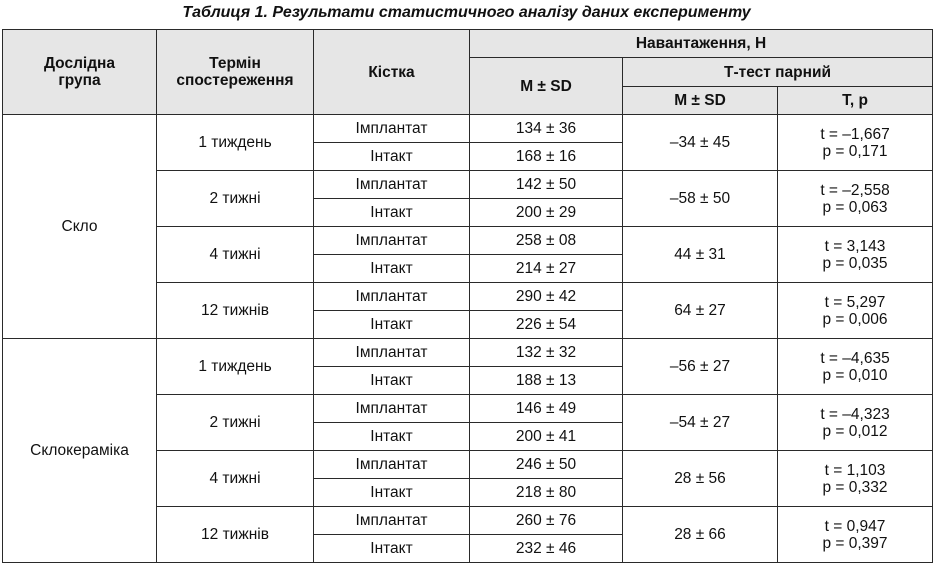 The image size is (933, 576). What do you see at coordinates (546, 548) in the screenshot?
I see `msd-cell: 232 ± 46` at bounding box center [546, 548].